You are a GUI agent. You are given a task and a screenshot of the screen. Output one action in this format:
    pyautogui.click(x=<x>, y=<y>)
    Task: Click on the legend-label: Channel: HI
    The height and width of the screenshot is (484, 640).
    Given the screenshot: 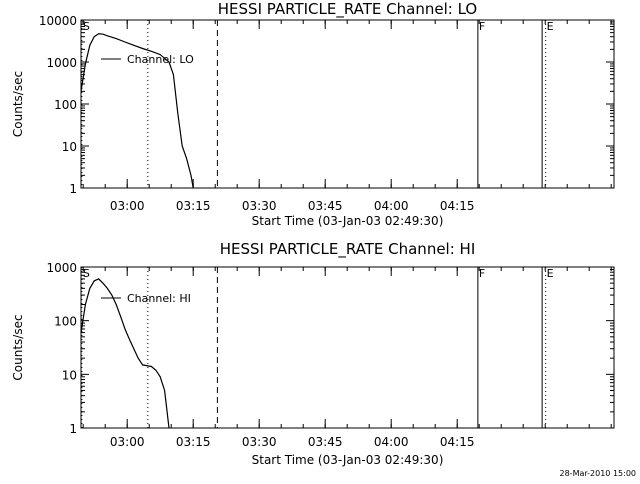 What is the action you would take?
    pyautogui.click(x=159, y=298)
    